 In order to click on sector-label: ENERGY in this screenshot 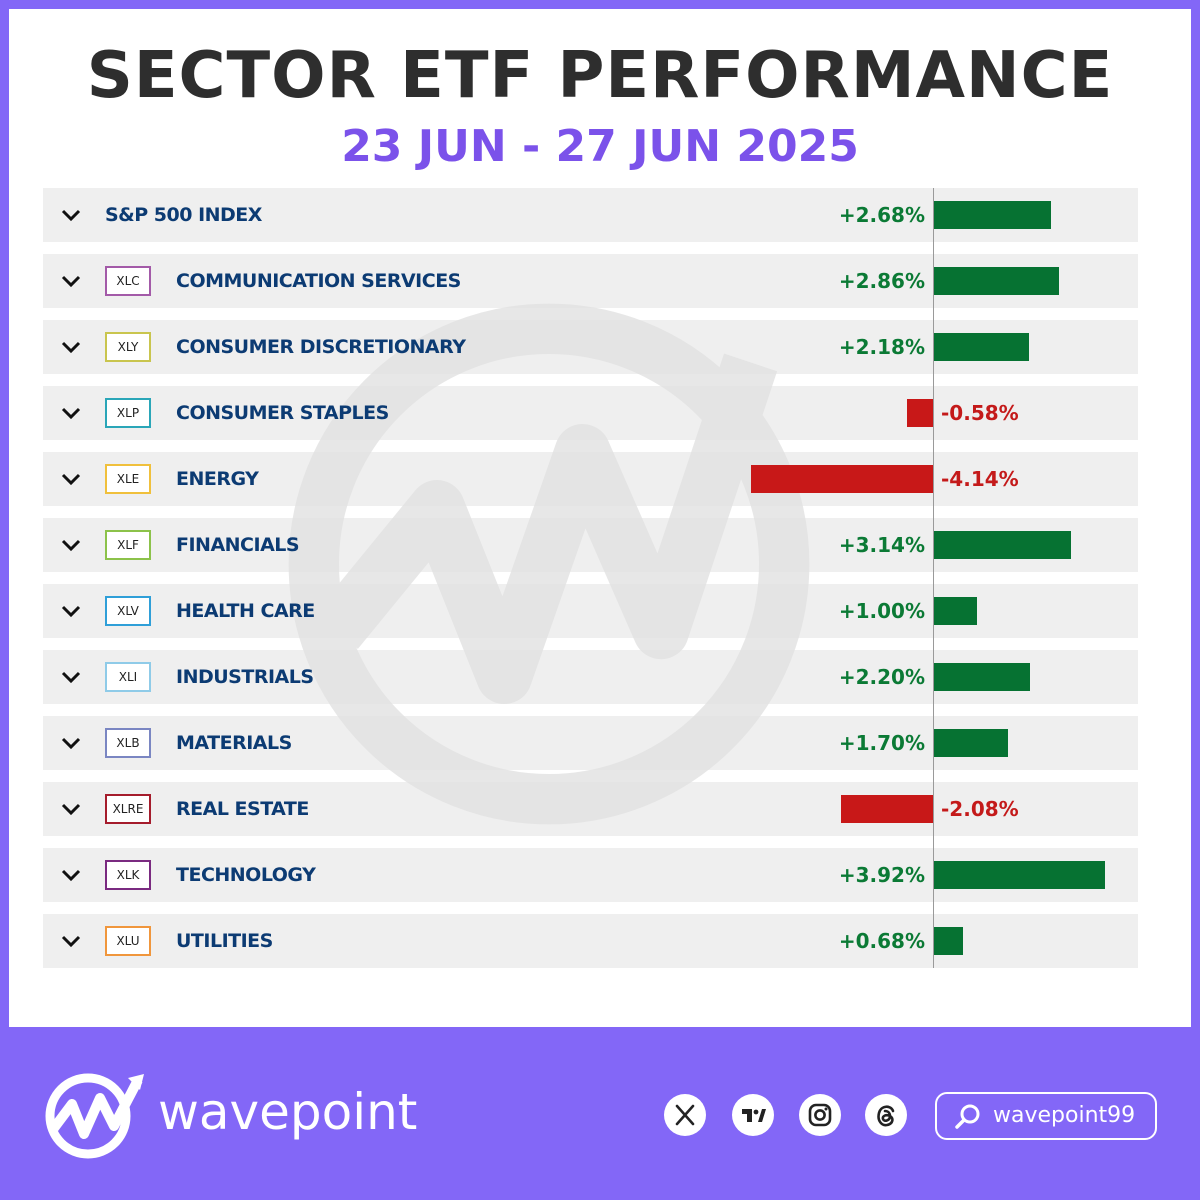, I will do `click(217, 479)`.